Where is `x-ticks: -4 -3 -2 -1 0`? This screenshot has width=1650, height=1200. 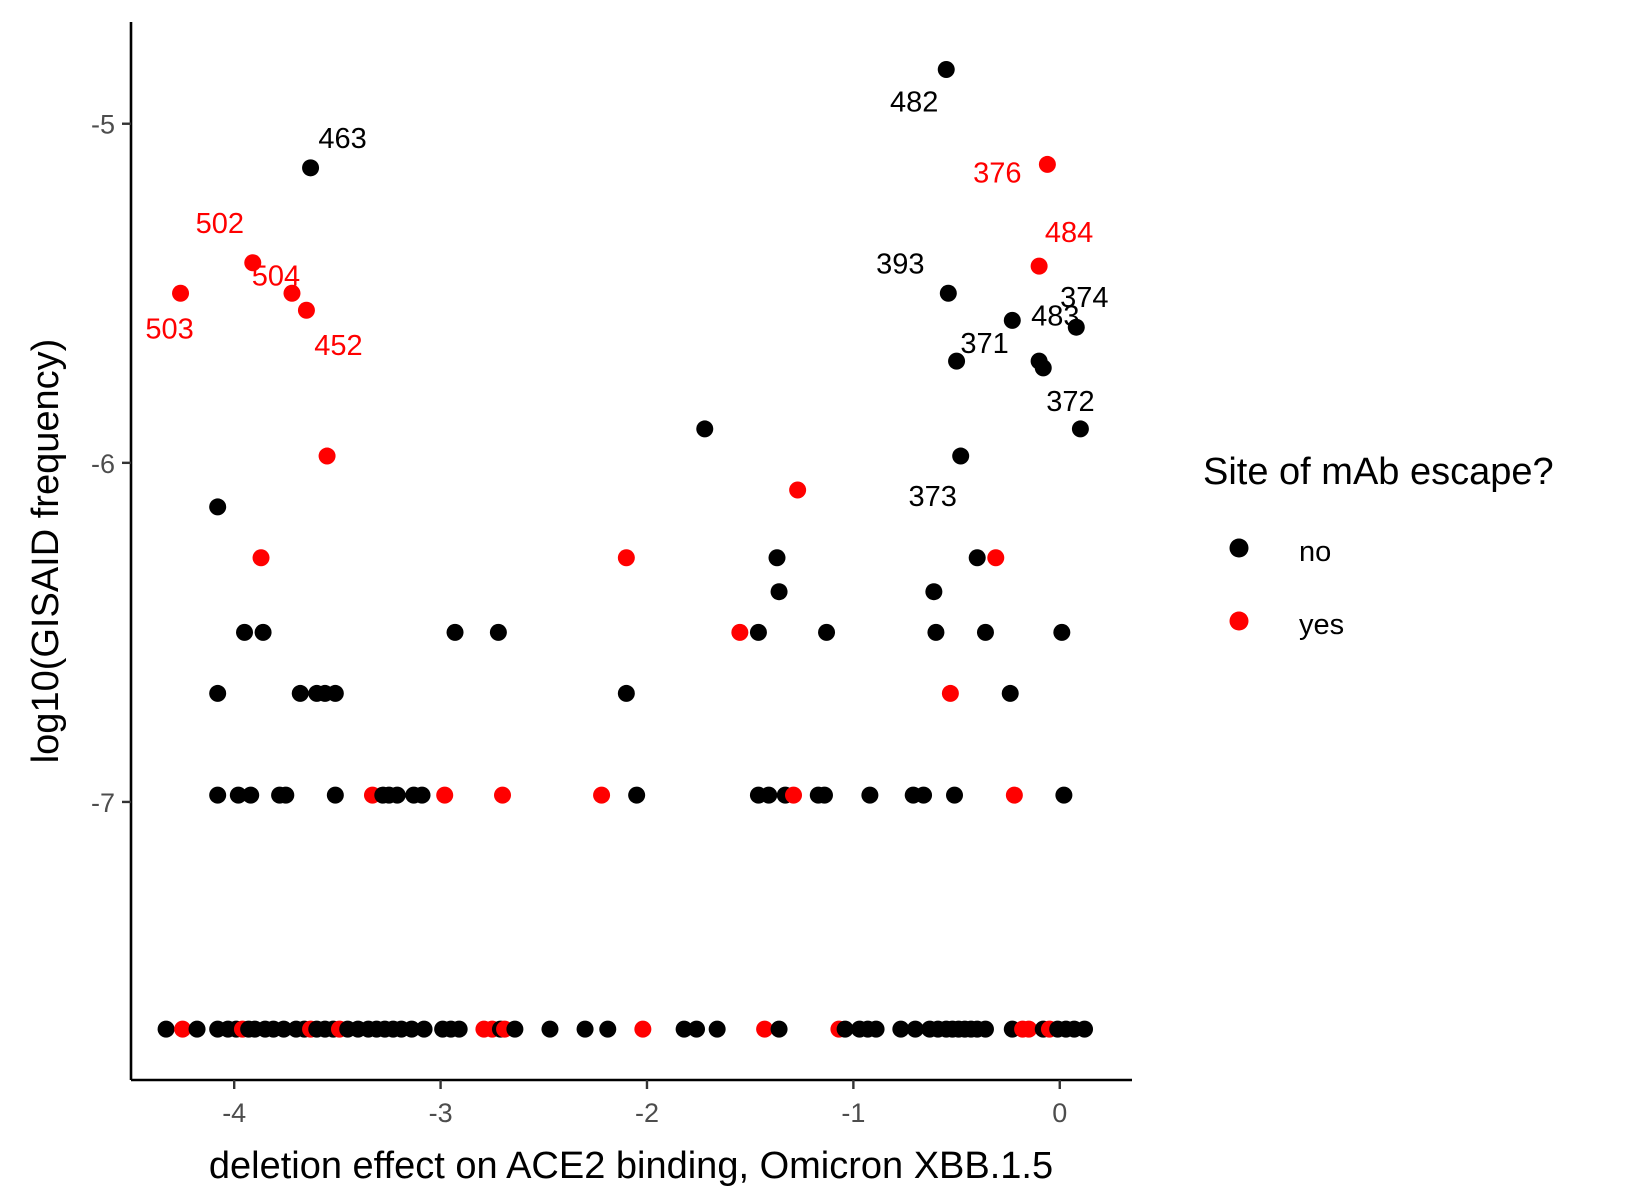 x-ticks: -4 -3 -2 -1 0 is located at coordinates (644, 1104).